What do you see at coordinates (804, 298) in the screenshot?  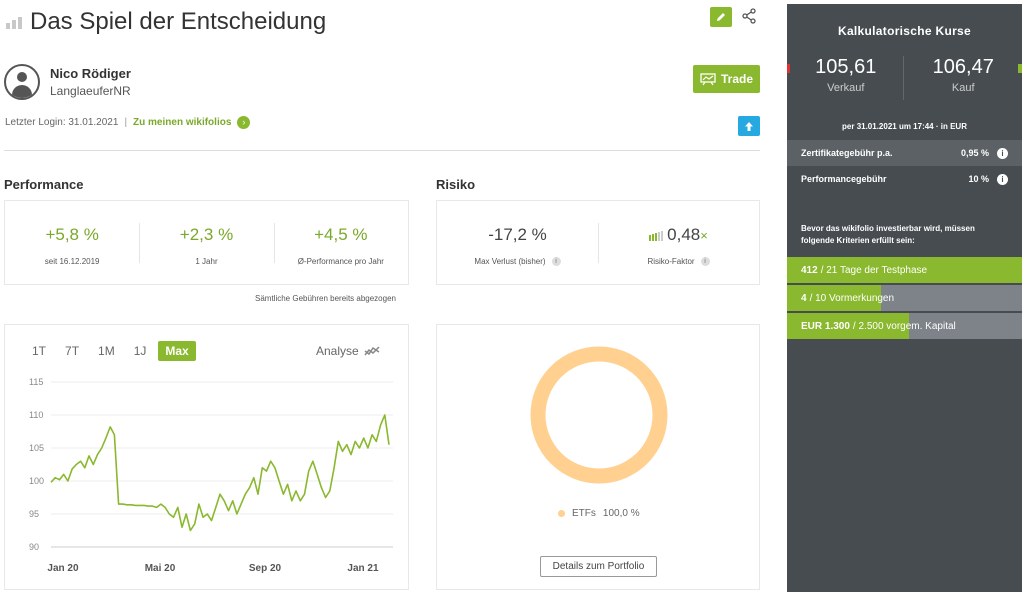 I see `criteria-value: 4` at bounding box center [804, 298].